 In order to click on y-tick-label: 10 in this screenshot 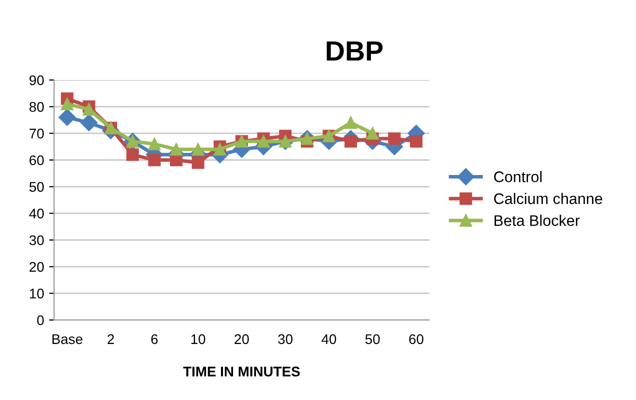, I will do `click(37, 293)`.